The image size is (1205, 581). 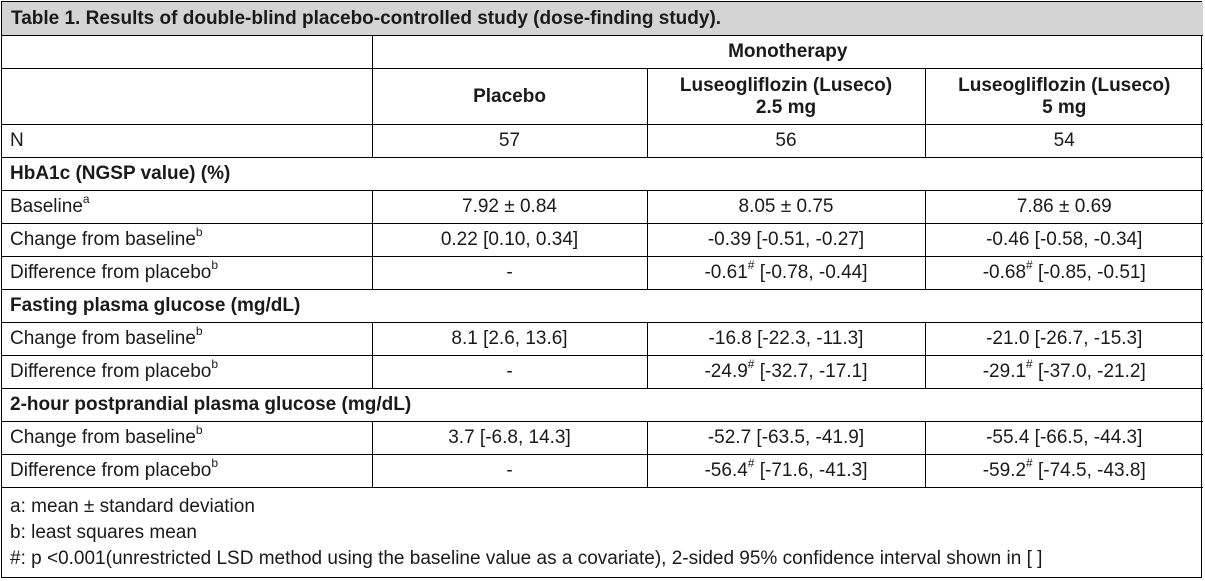 I want to click on n-row: N 57 56 54, so click(x=602, y=141).